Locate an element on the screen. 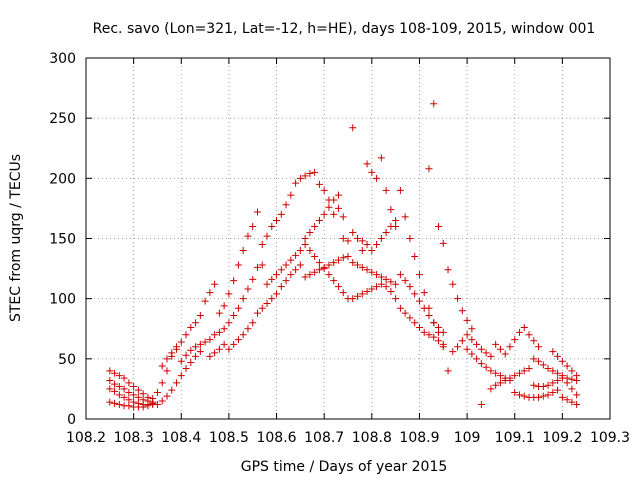  y-tick-label: 250 is located at coordinates (62, 119).